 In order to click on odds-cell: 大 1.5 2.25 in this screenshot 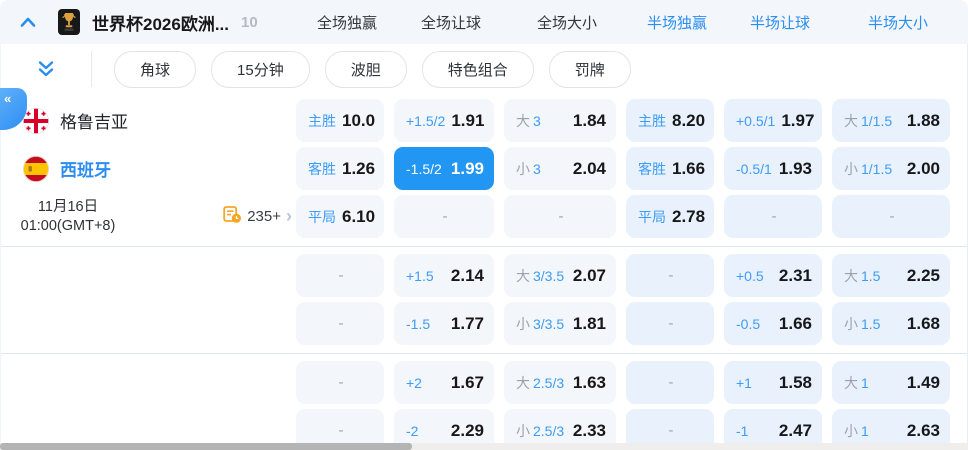, I will do `click(891, 275)`.